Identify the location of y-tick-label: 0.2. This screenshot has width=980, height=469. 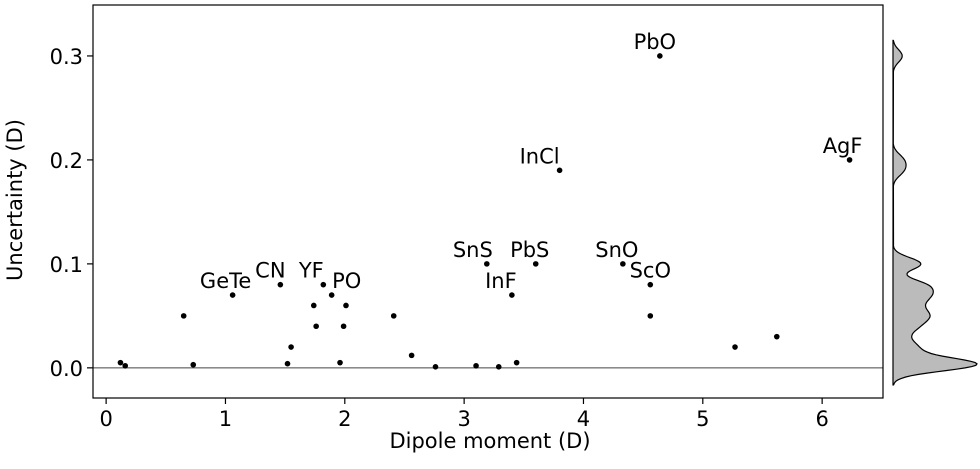
(66, 161).